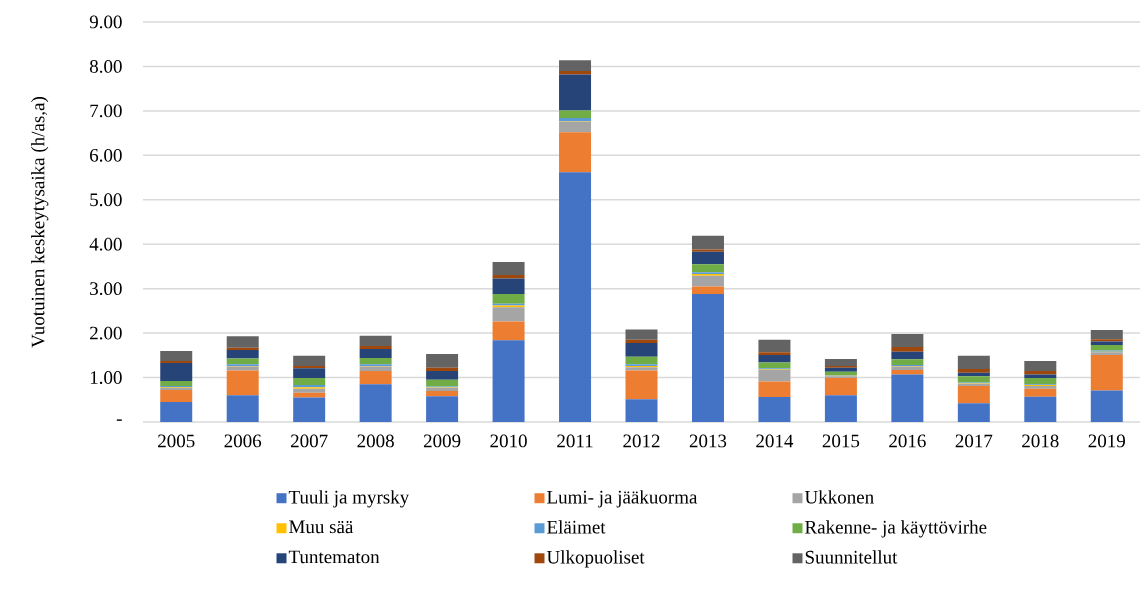 The width and height of the screenshot is (1148, 605). What do you see at coordinates (243, 441) in the screenshot?
I see `x-tick-label: 2006` at bounding box center [243, 441].